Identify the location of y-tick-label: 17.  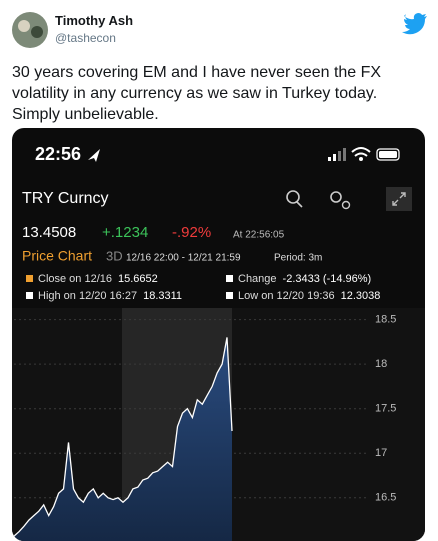
(381, 453).